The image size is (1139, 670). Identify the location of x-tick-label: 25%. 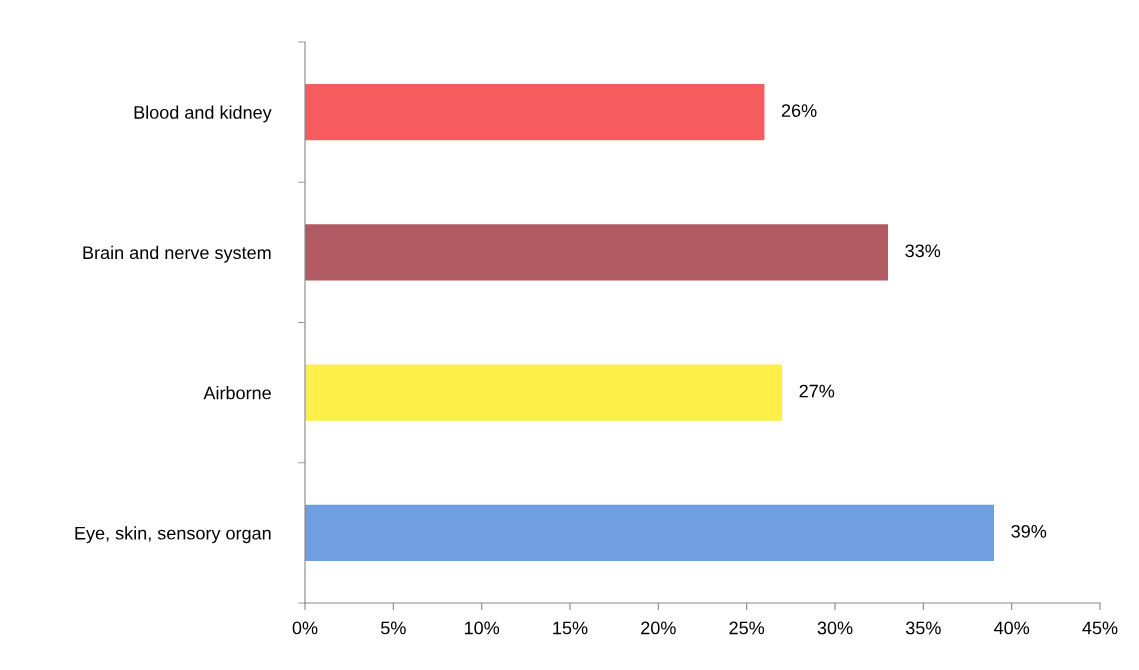
(747, 628).